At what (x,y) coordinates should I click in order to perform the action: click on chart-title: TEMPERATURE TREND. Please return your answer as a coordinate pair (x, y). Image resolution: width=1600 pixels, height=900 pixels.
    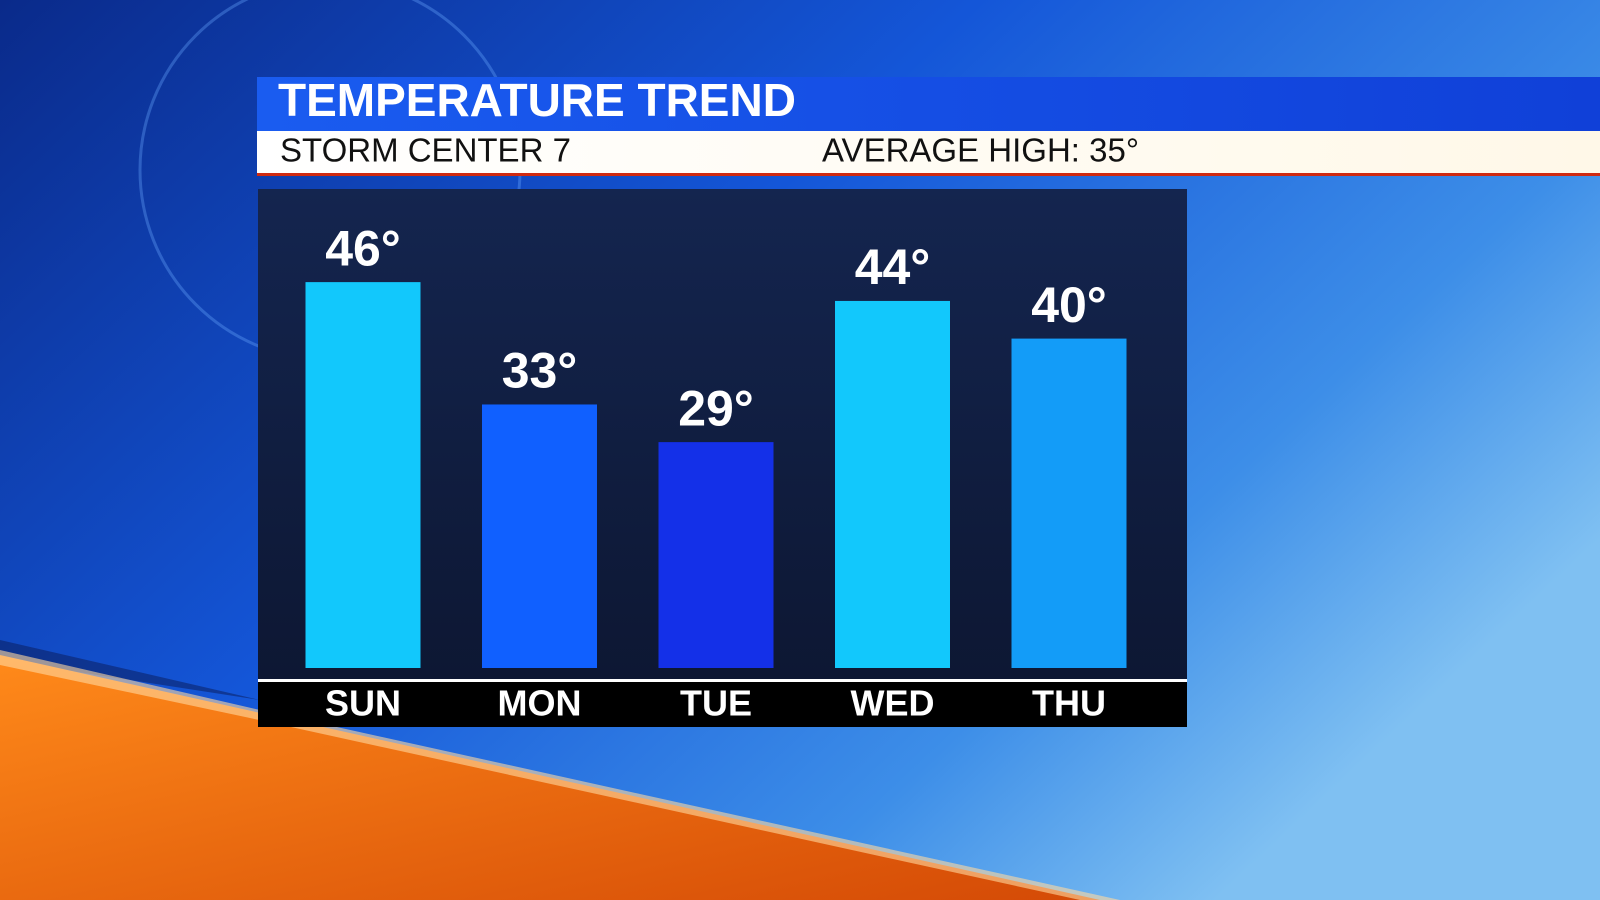
    Looking at the image, I should click on (537, 100).